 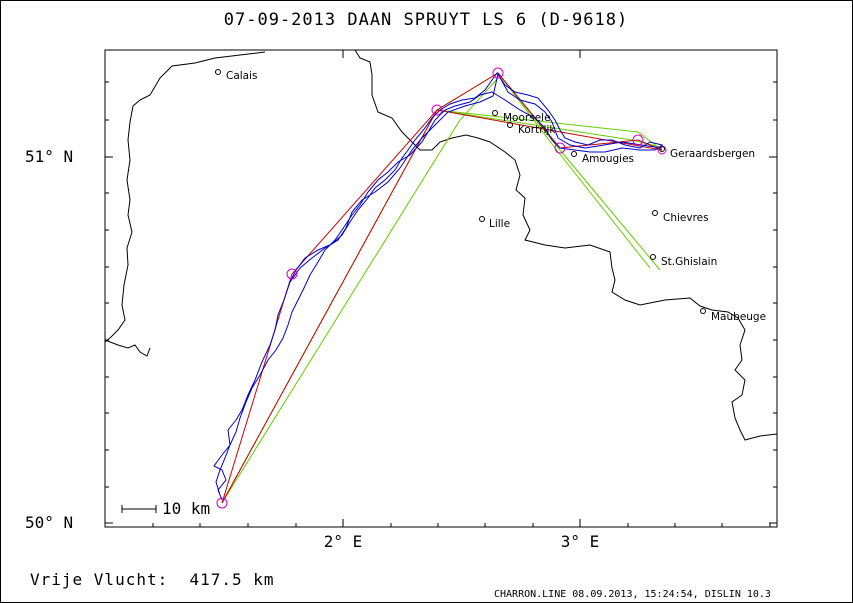 What do you see at coordinates (218, 72) in the screenshot?
I see `town-marker-calais` at bounding box center [218, 72].